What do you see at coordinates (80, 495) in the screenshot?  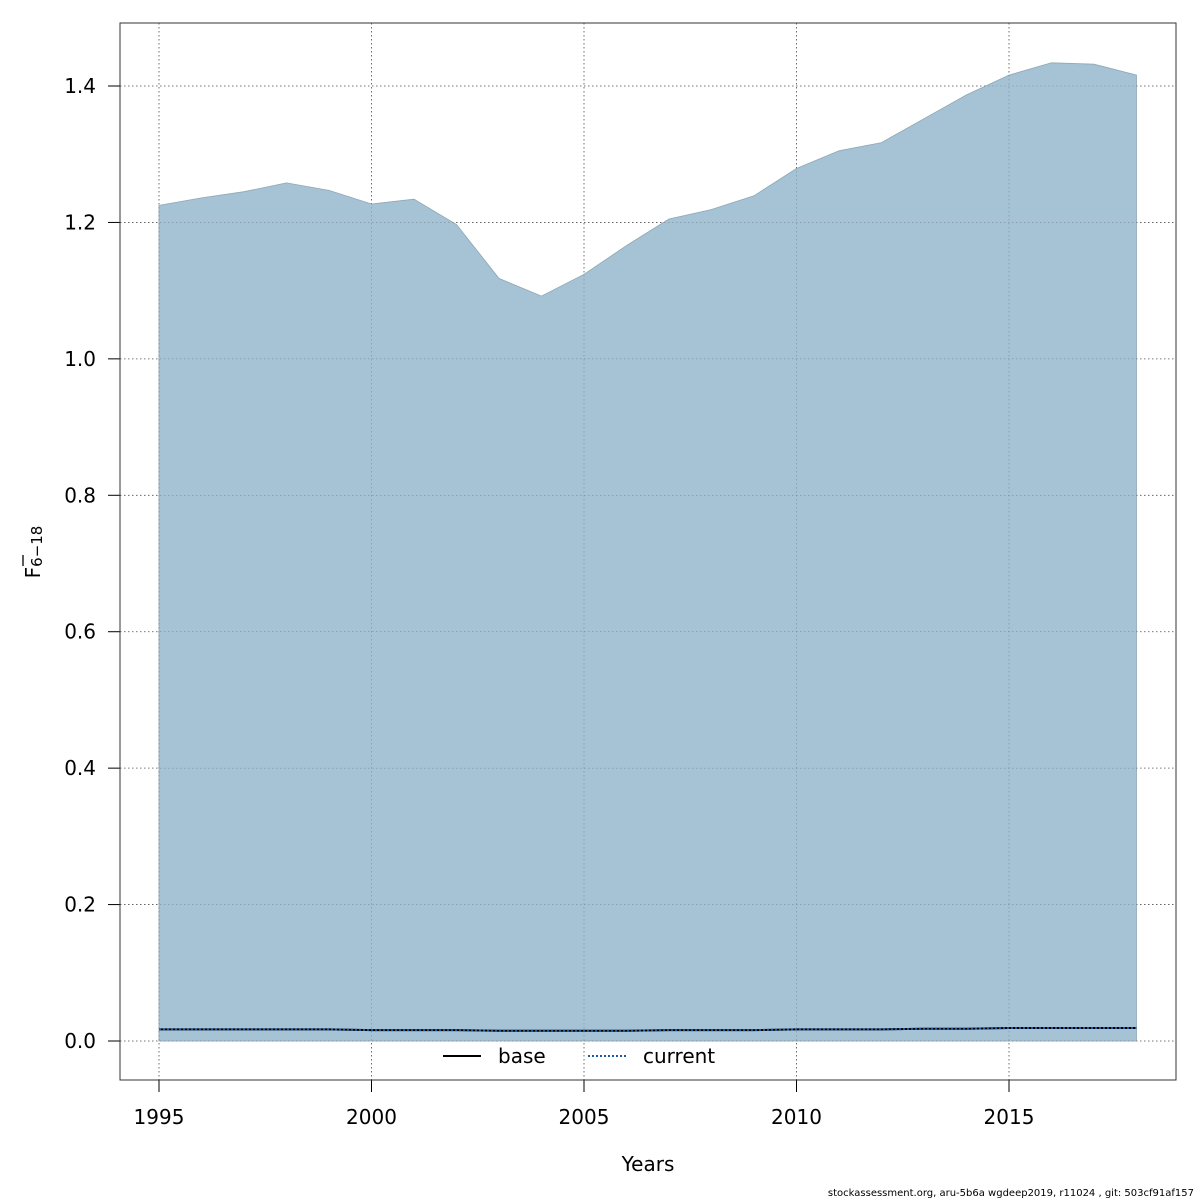 I see `y-tick-label: 0.8` at bounding box center [80, 495].